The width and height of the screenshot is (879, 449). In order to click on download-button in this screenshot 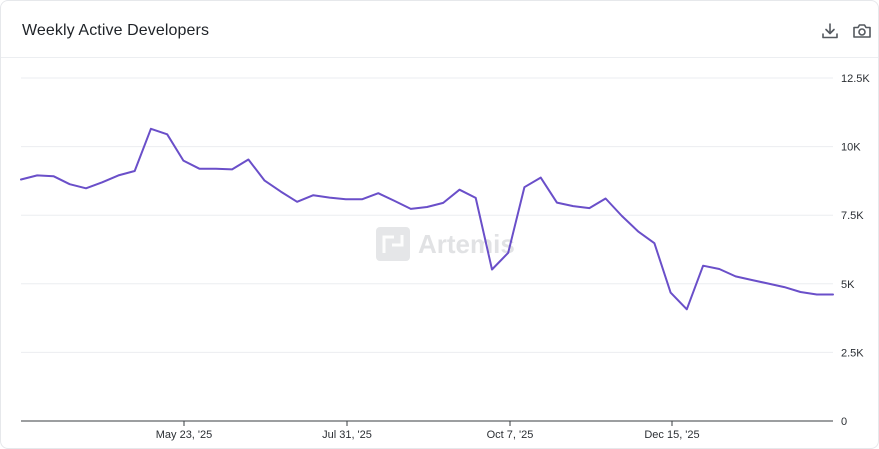, I will do `click(830, 31)`.